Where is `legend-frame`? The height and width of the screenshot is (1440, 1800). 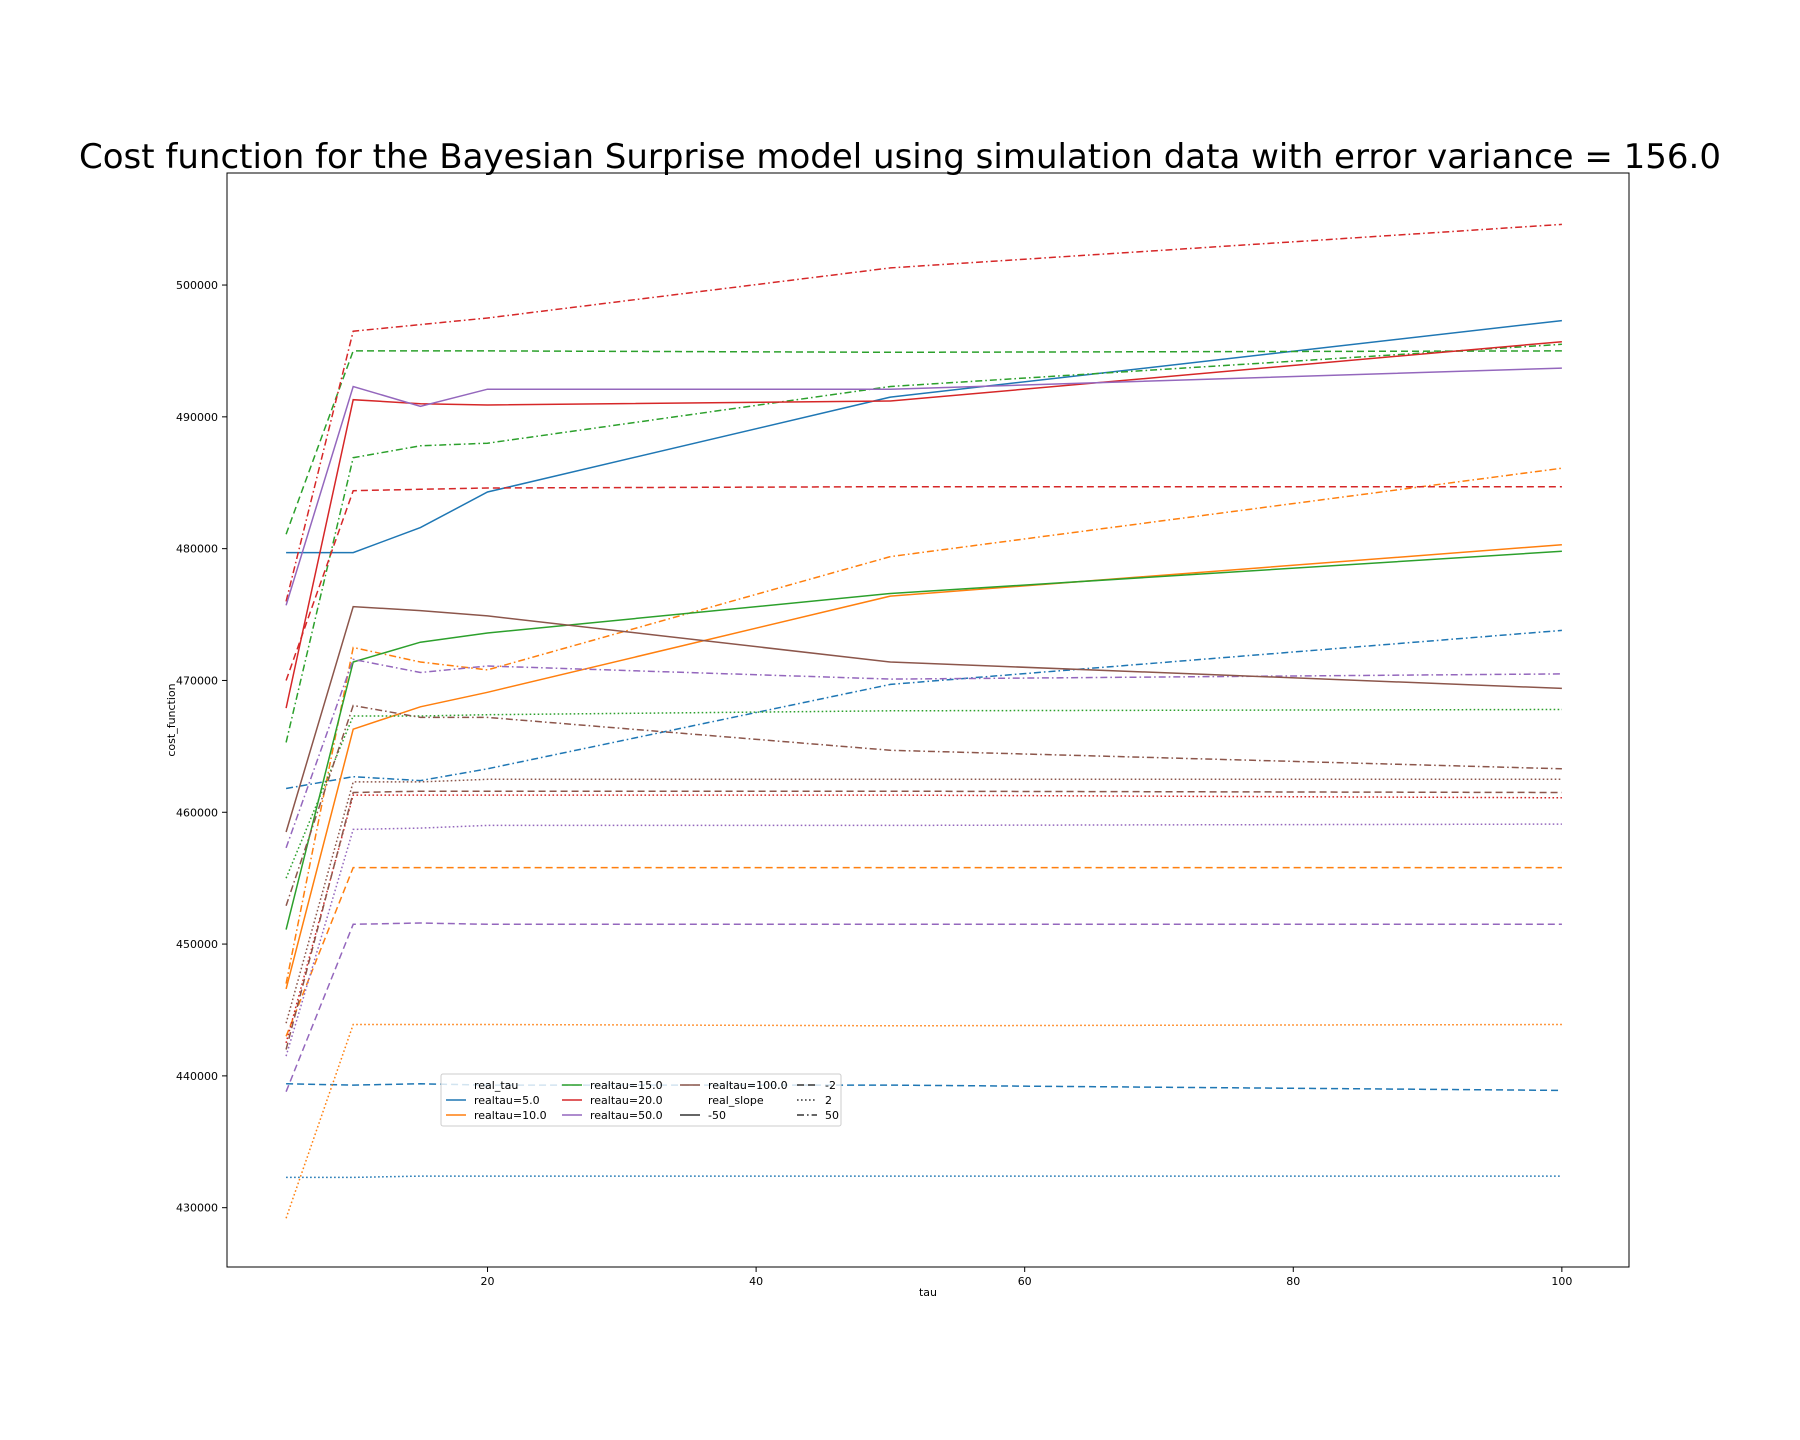 legend-frame is located at coordinates (641, 1100).